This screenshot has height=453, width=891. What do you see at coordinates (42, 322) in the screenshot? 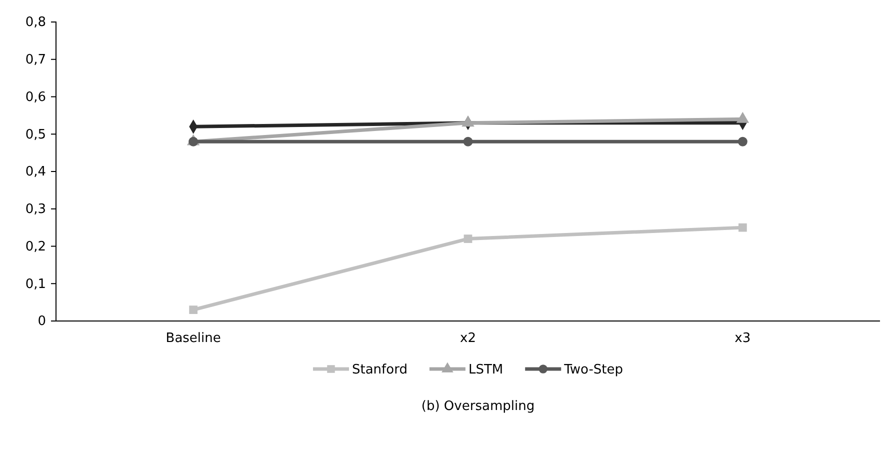
I see `y-tick-label: 0` at bounding box center [42, 322].